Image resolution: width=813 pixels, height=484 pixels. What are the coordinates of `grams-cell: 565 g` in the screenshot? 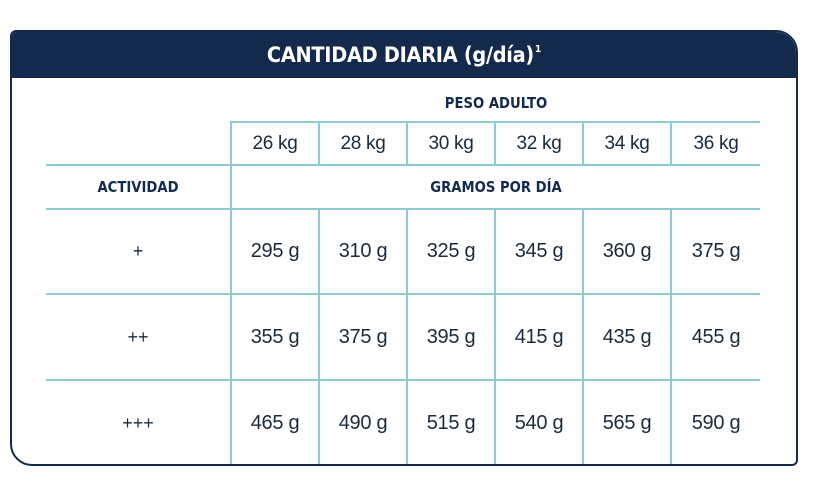 It's located at (627, 423).